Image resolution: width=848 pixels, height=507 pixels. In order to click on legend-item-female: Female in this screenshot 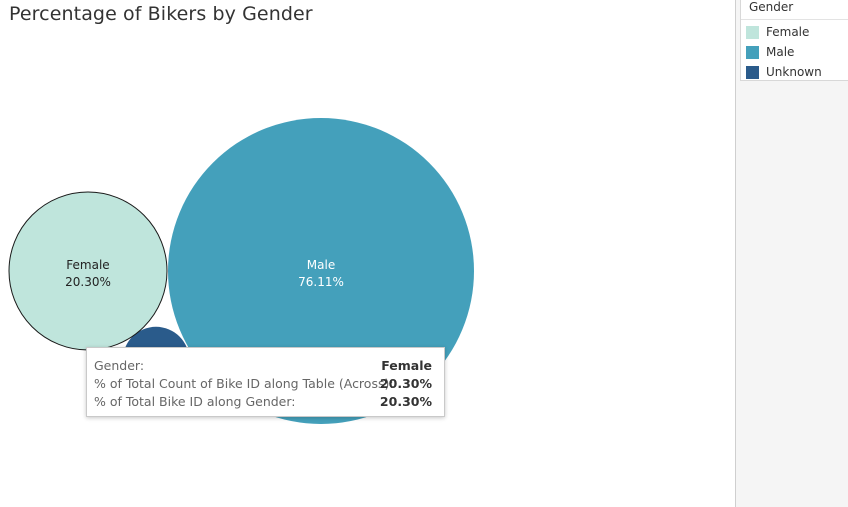, I will do `click(777, 32)`.